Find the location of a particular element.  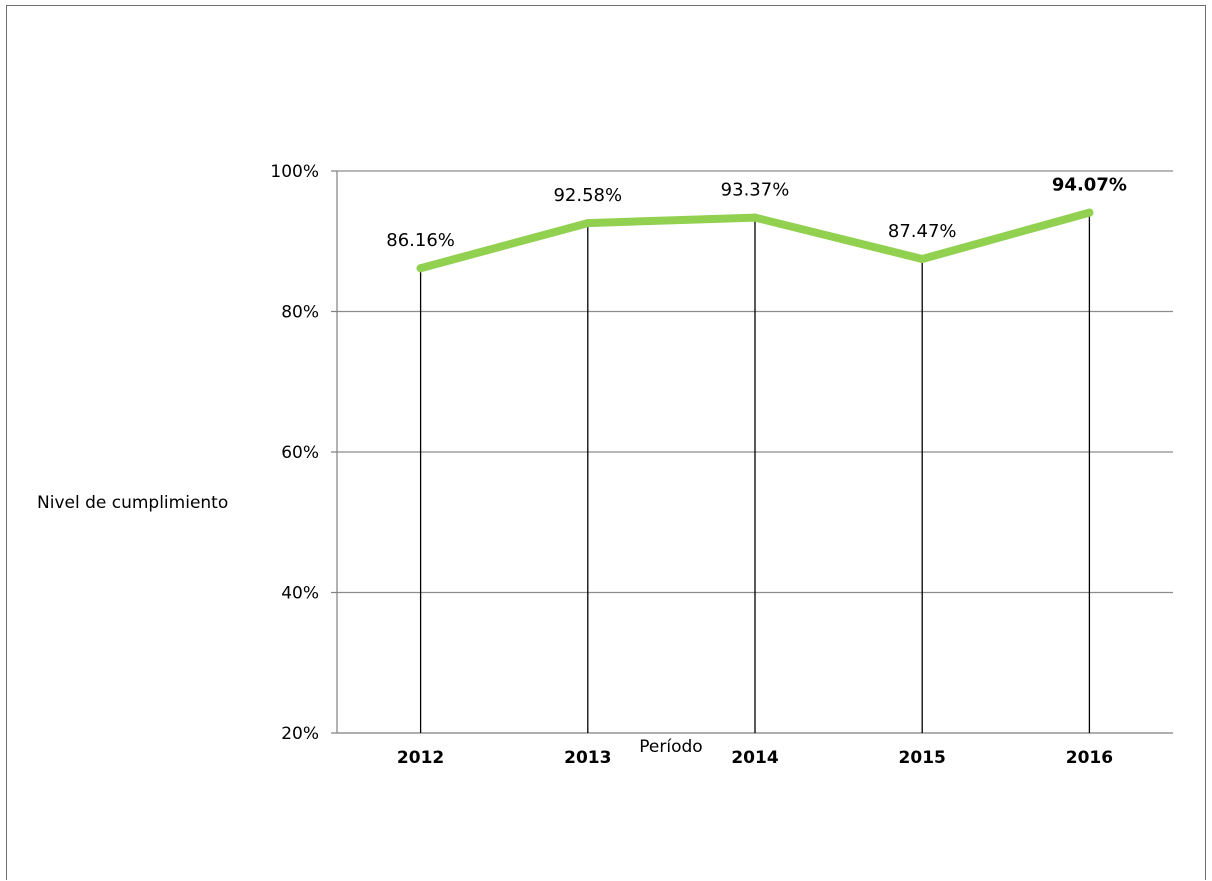

x-tick-label: 2015 is located at coordinates (922, 758).